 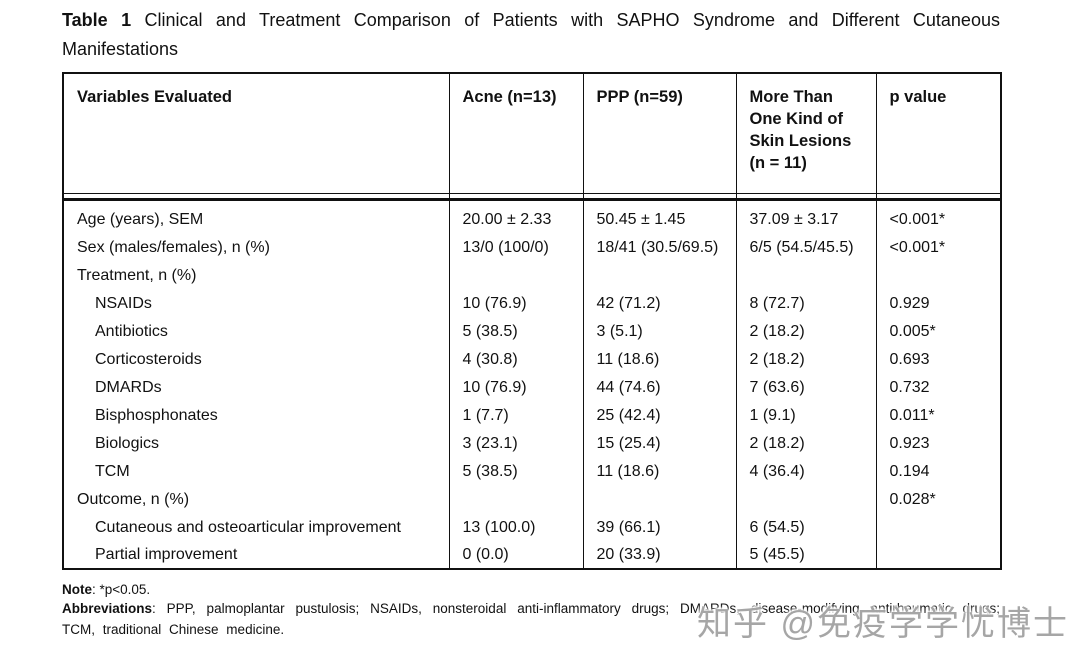 I want to click on cell-value: 0 (0.0), so click(x=516, y=555).